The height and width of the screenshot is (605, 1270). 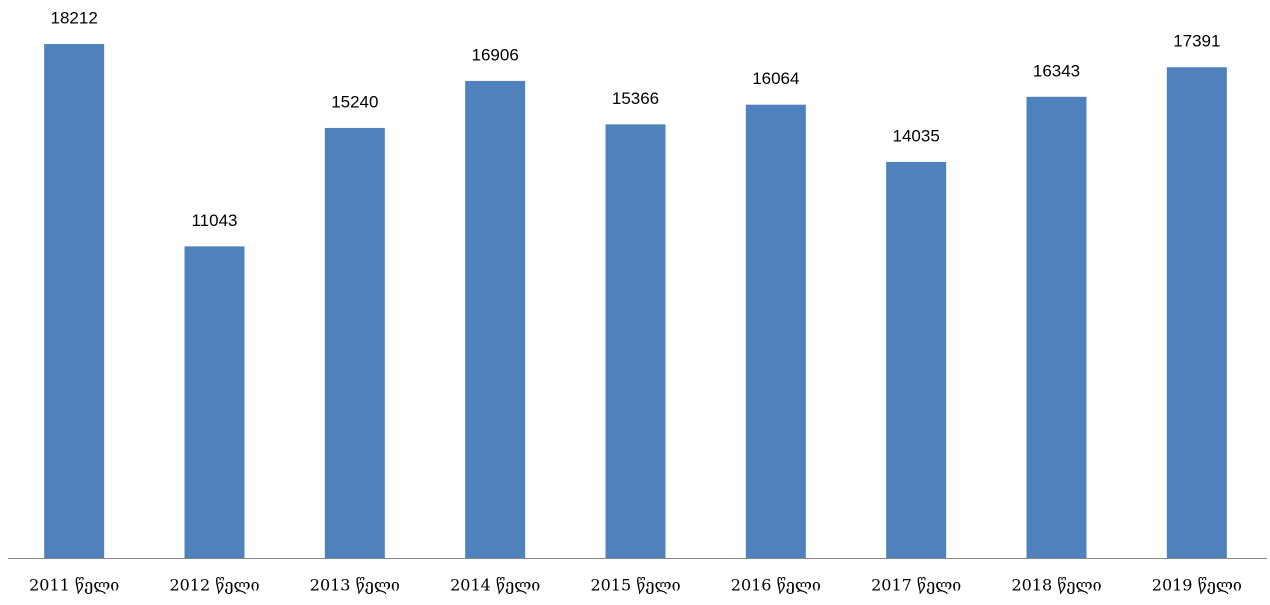 I want to click on value-label: 18212, so click(x=74, y=18).